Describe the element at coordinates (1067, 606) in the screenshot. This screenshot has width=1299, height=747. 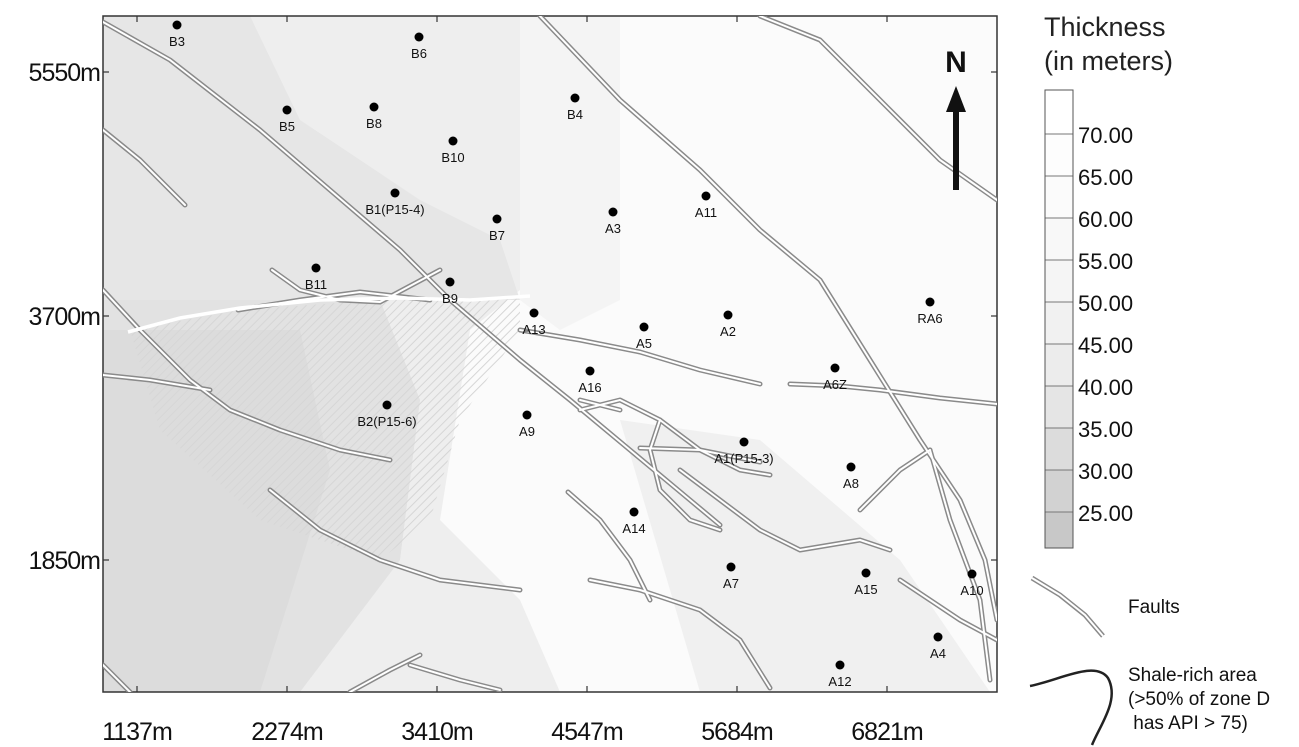
I see `legend-fault-symbol` at that location.